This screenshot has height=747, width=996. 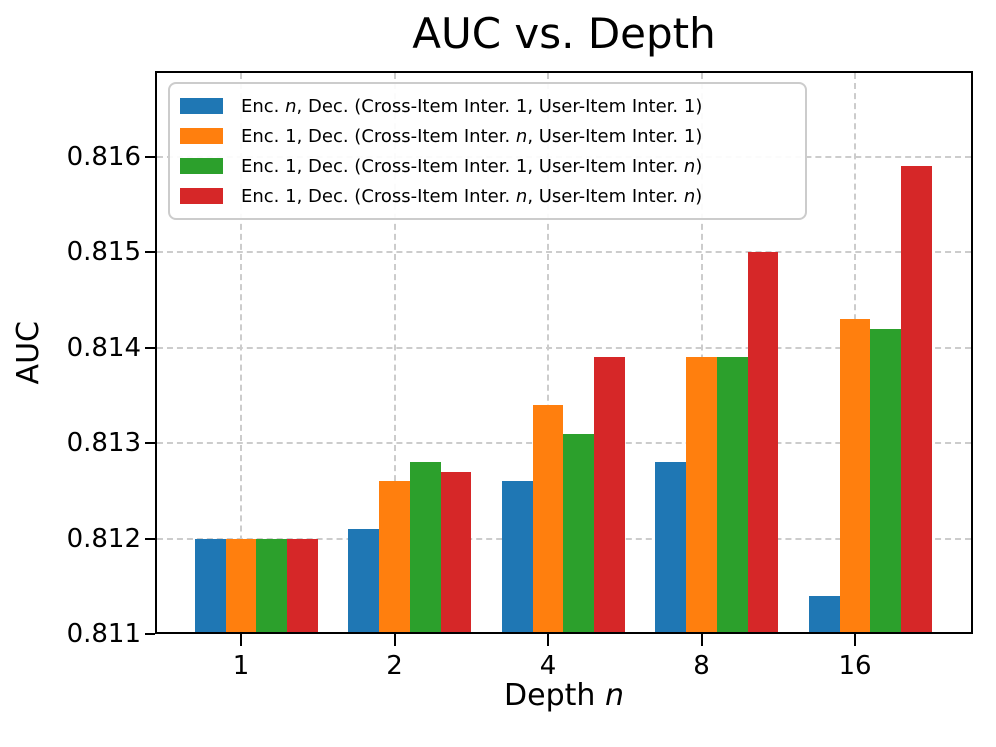 What do you see at coordinates (272, 585) in the screenshot?
I see `bar-series3-depth1` at bounding box center [272, 585].